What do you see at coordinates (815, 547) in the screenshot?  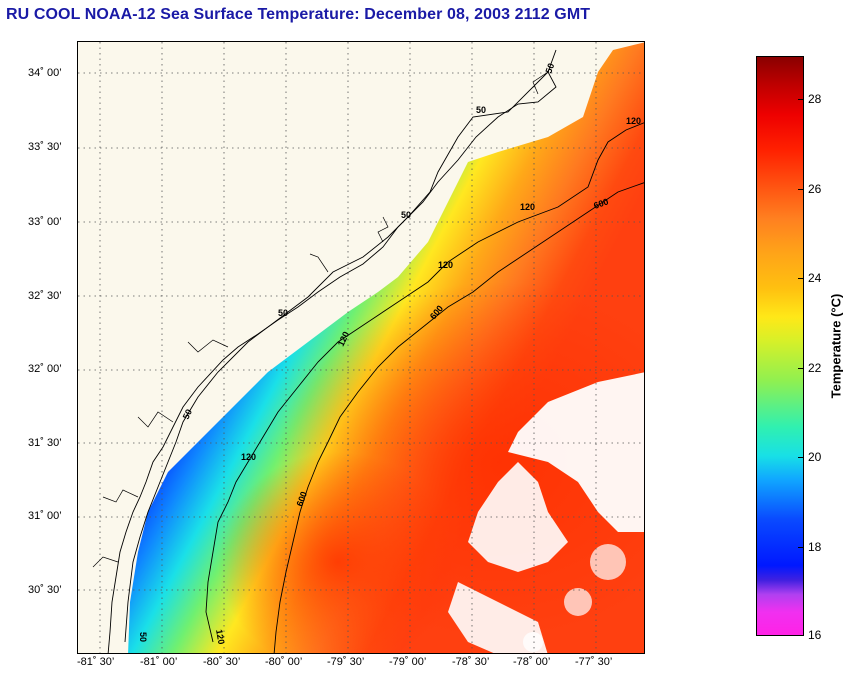 I see `colorbar-tick-18: 18` at bounding box center [815, 547].